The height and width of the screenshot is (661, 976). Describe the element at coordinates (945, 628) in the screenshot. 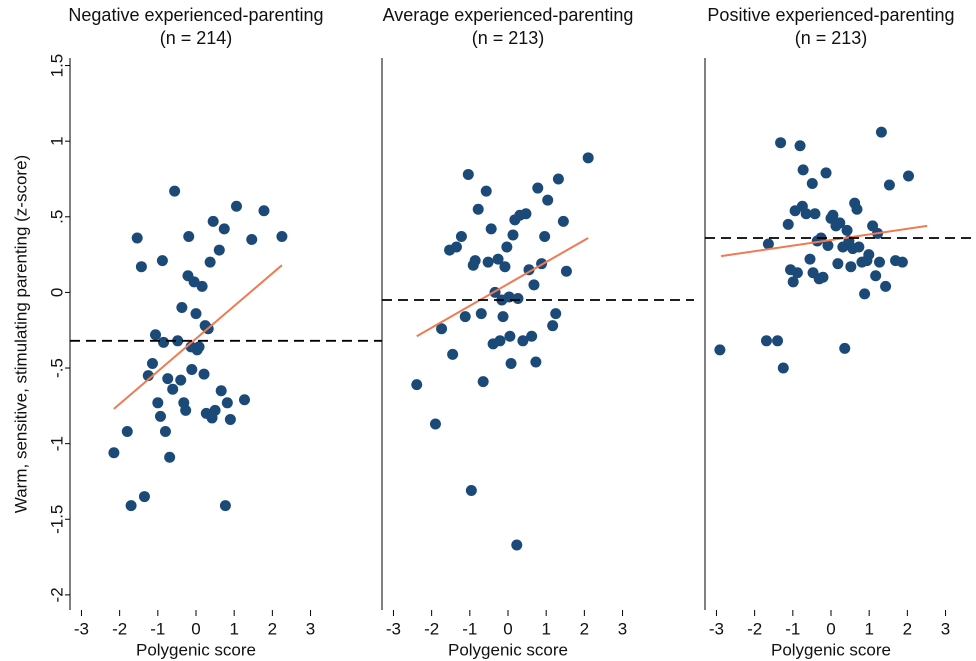

I see `x-tick-label: 3` at that location.